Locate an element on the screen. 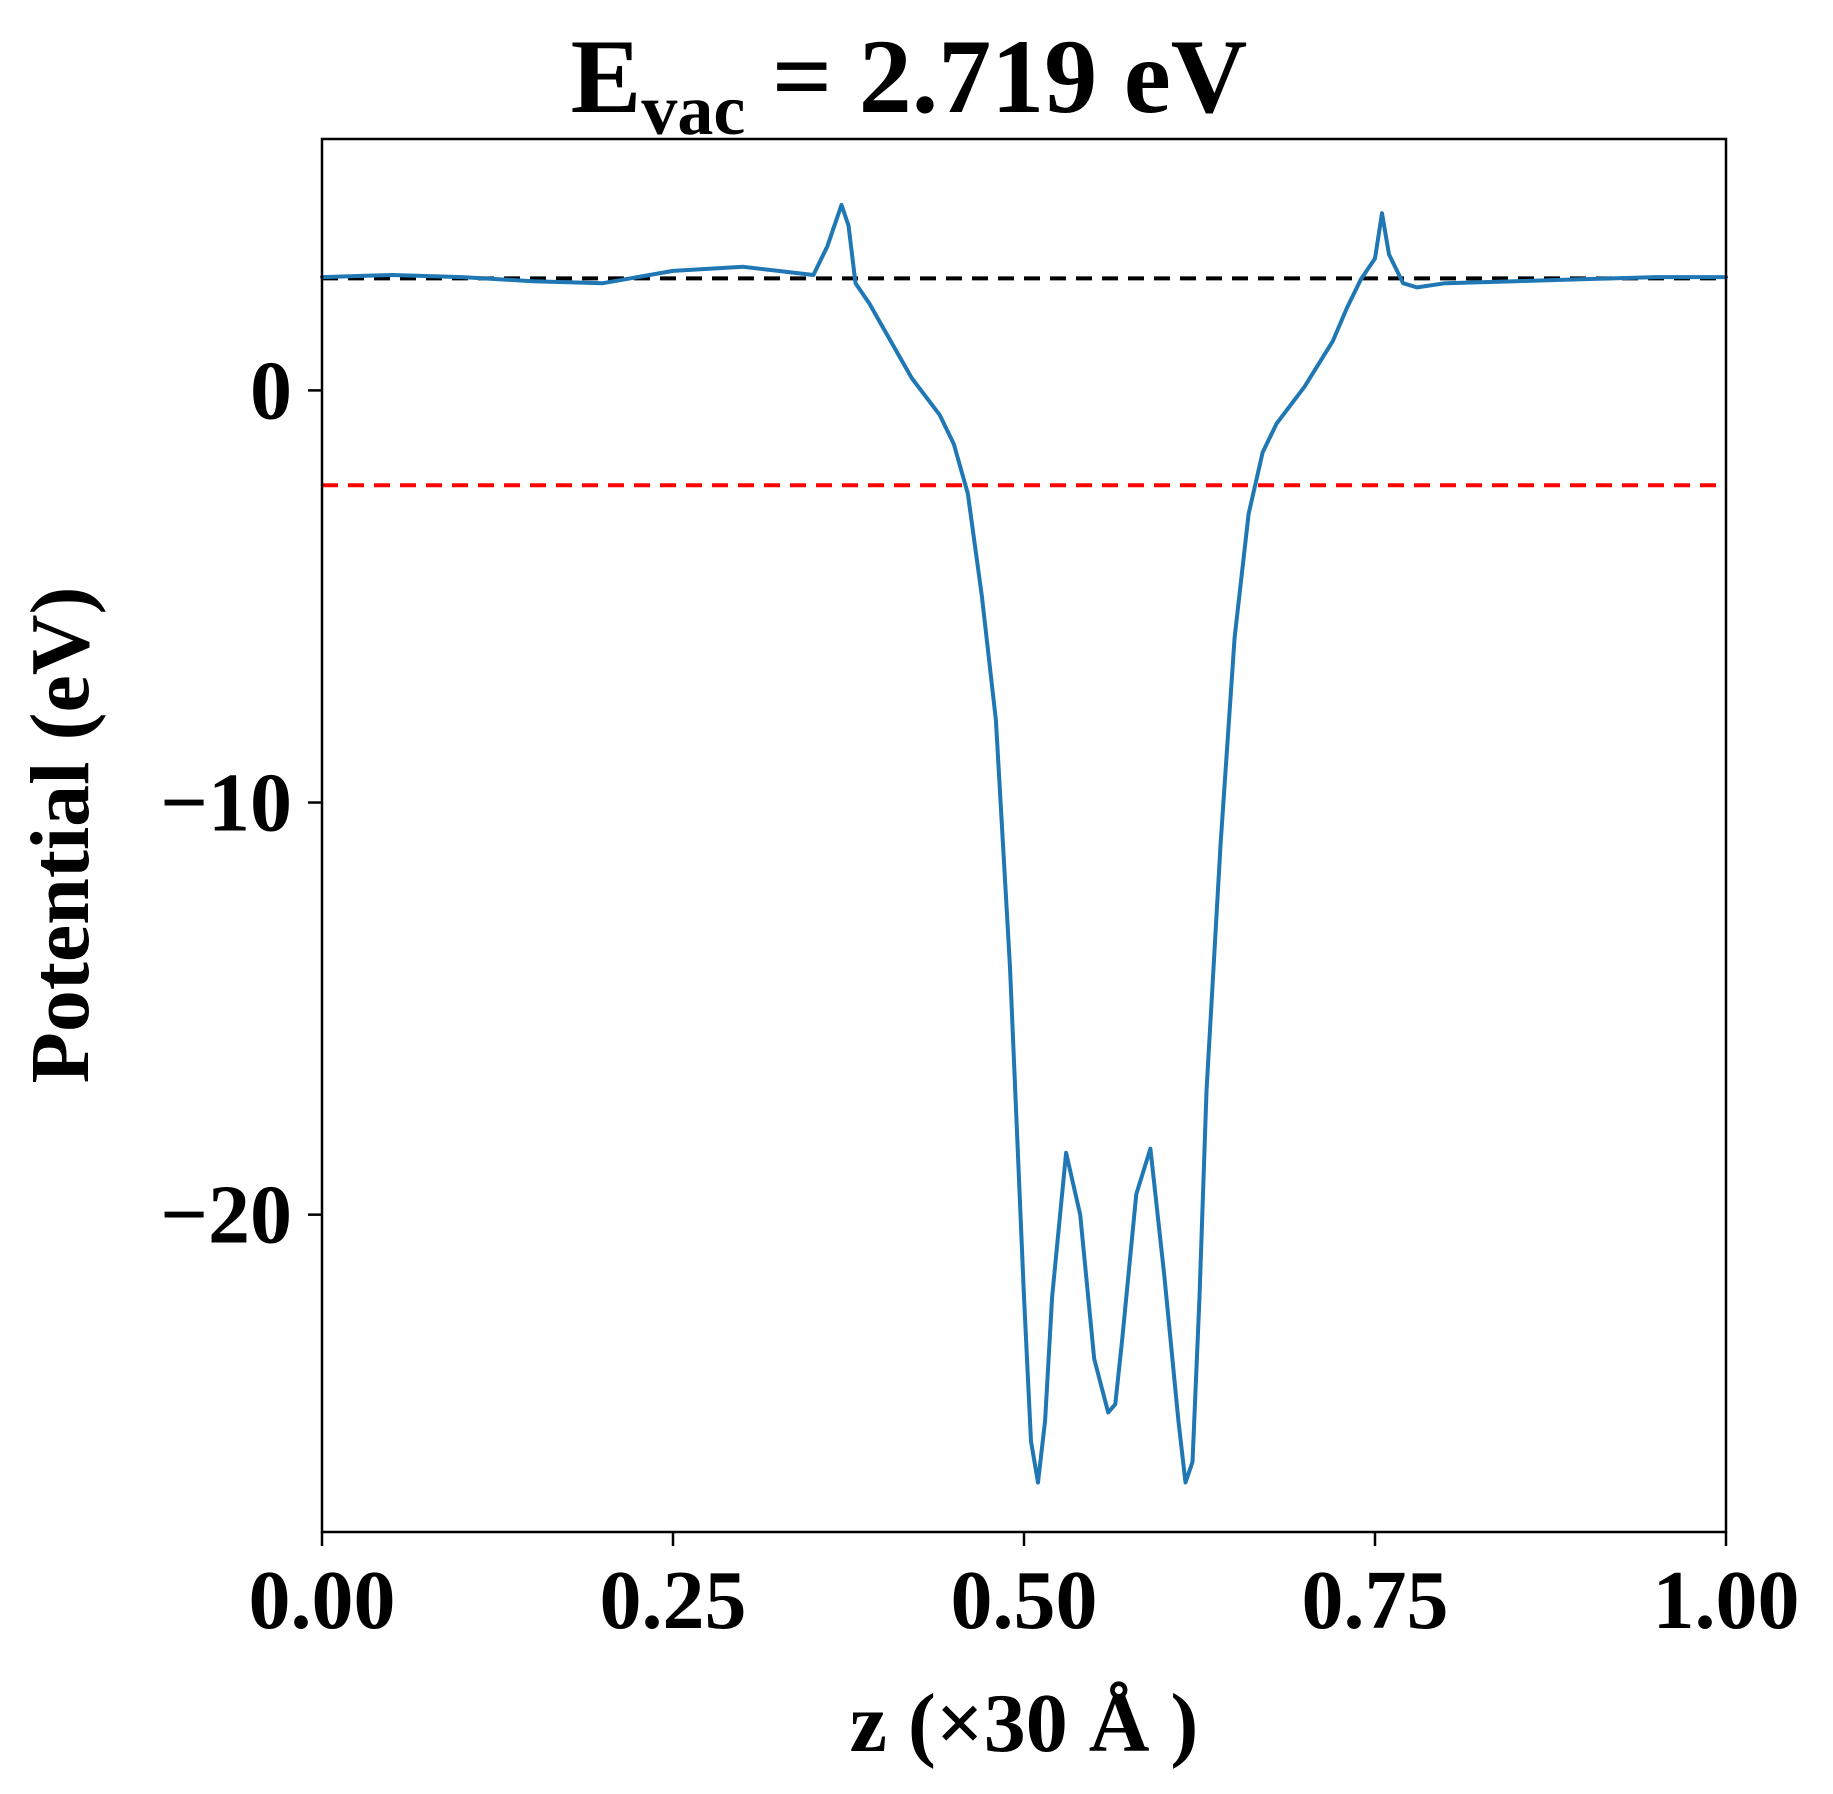 Image resolution: width=1833 pixels, height=1794 pixels. y-axis: 0 −10 −20 is located at coordinates (241, 803).